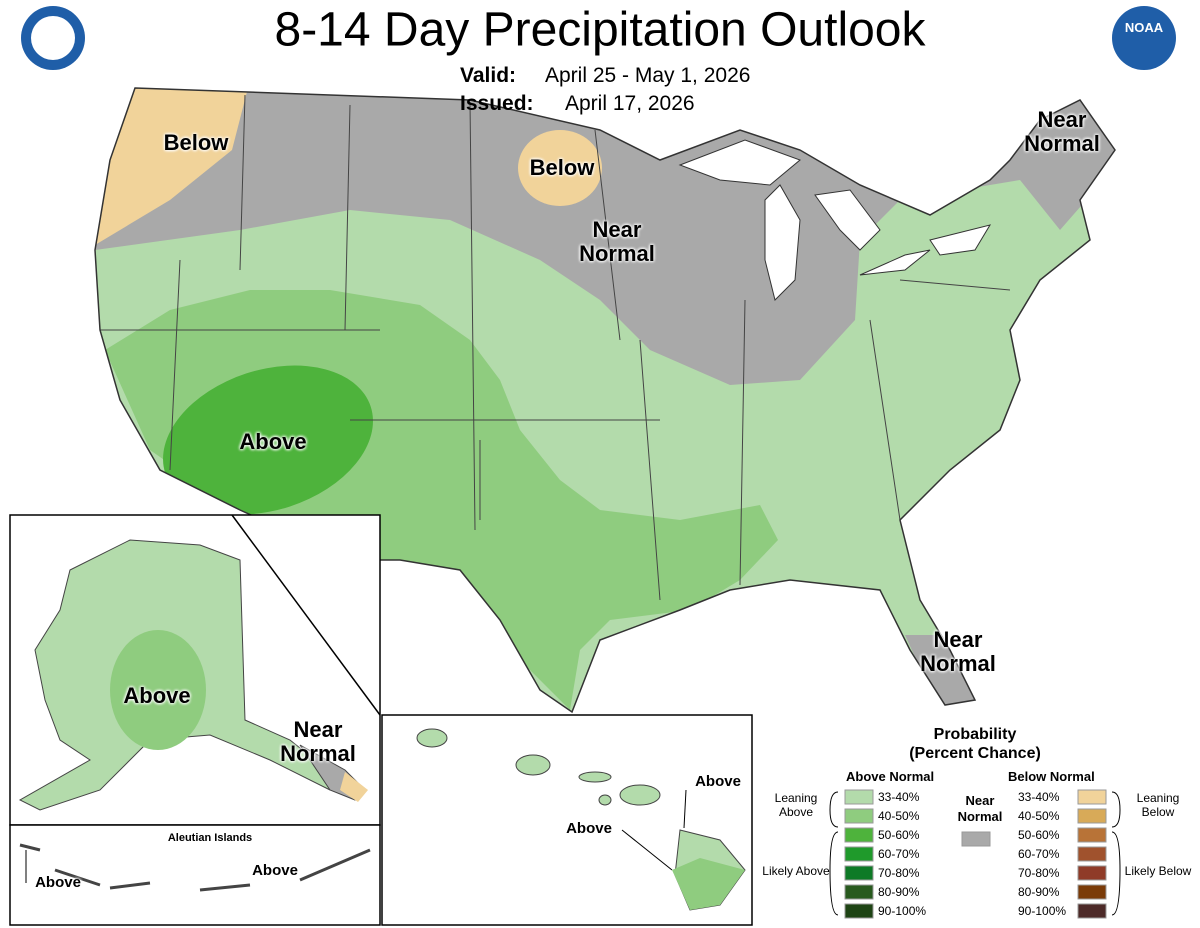 This screenshot has height=928, width=1200. I want to click on legend-heading: Above Normal, so click(890, 776).